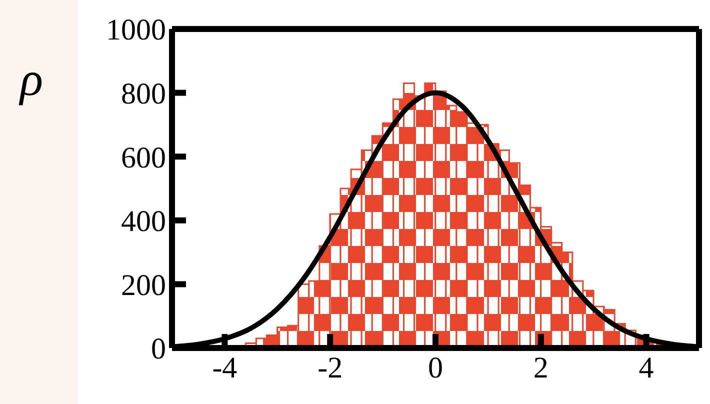 This screenshot has width=710, height=404. Describe the element at coordinates (32, 79) in the screenshot. I see `y-axis-title: ρ` at that location.